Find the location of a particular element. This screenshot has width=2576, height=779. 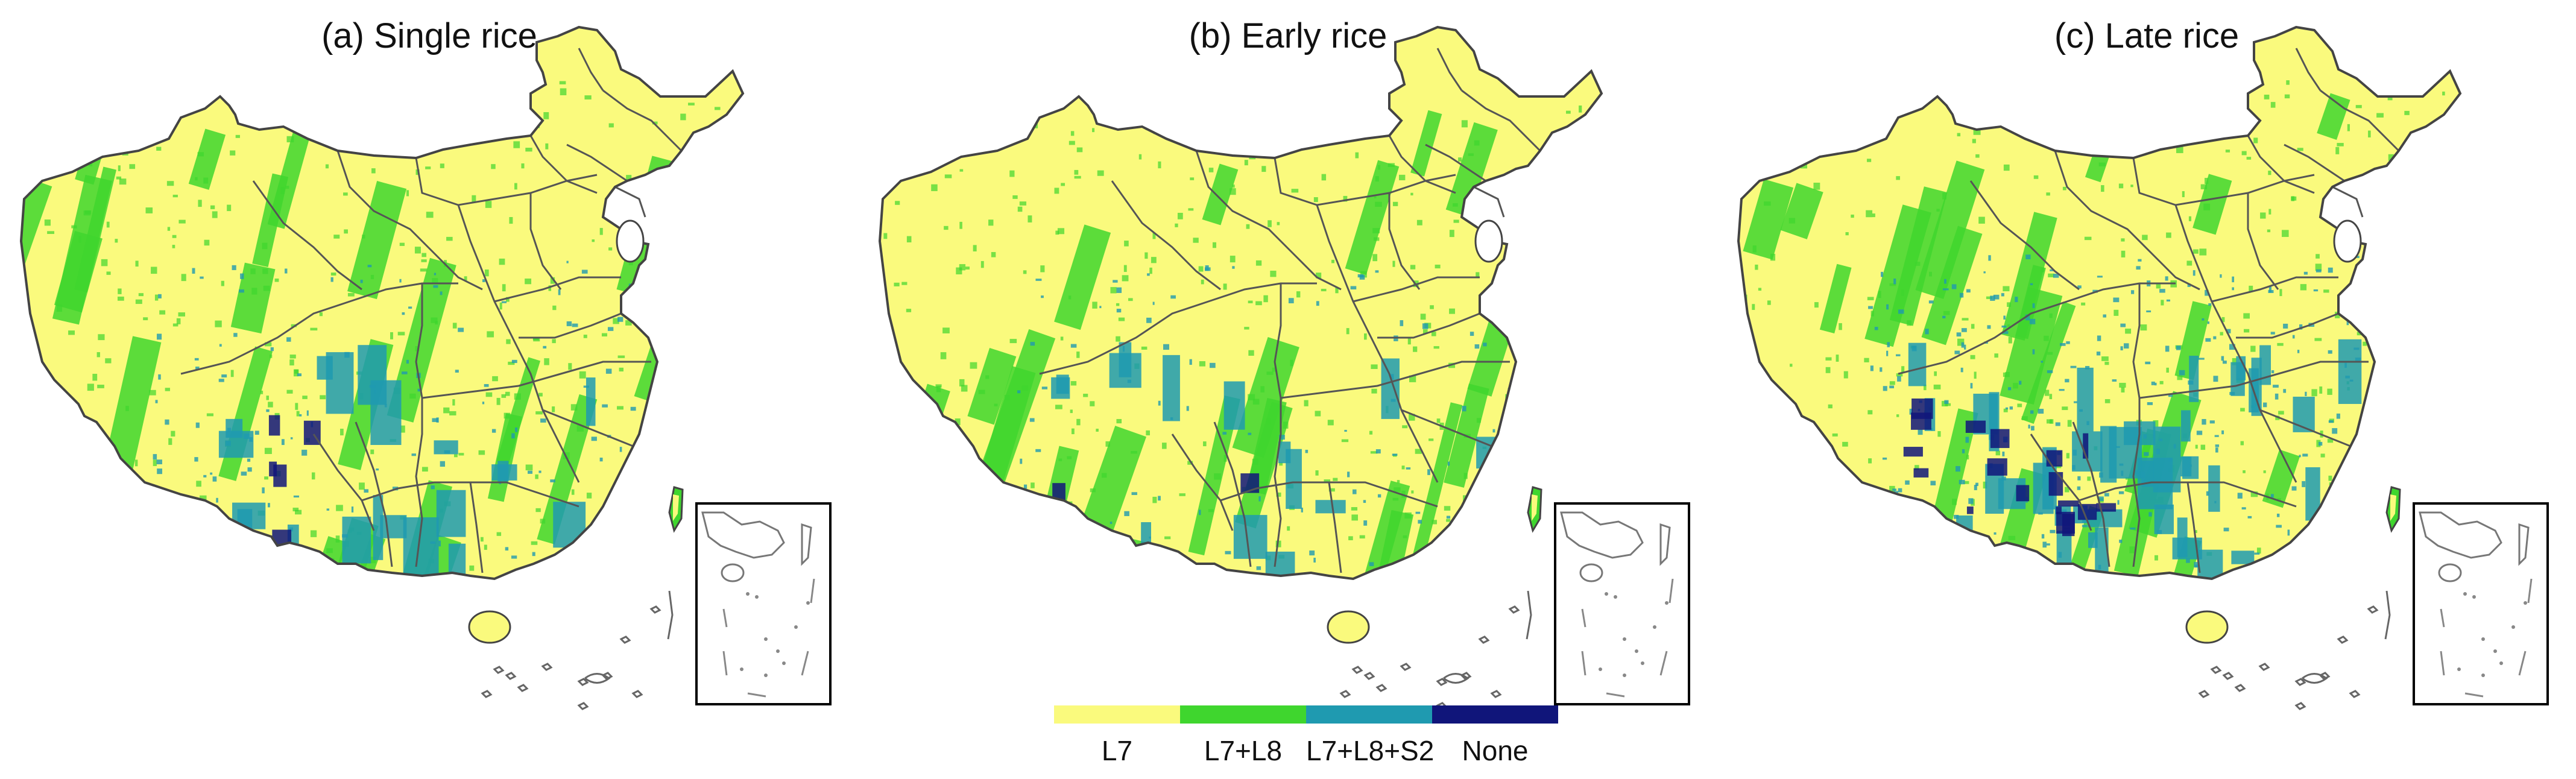

l7-l8-s2-patch is located at coordinates (2312, 566).